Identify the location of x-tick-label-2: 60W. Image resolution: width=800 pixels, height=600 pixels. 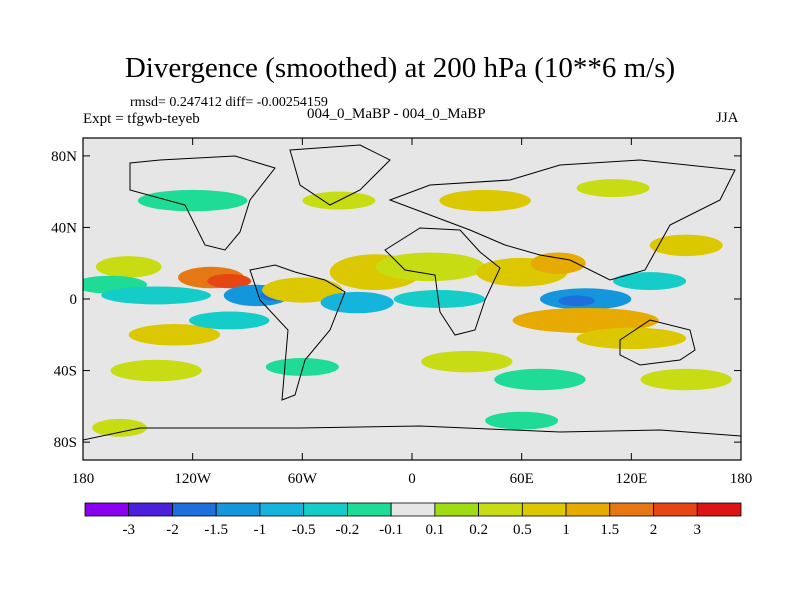
(303, 479).